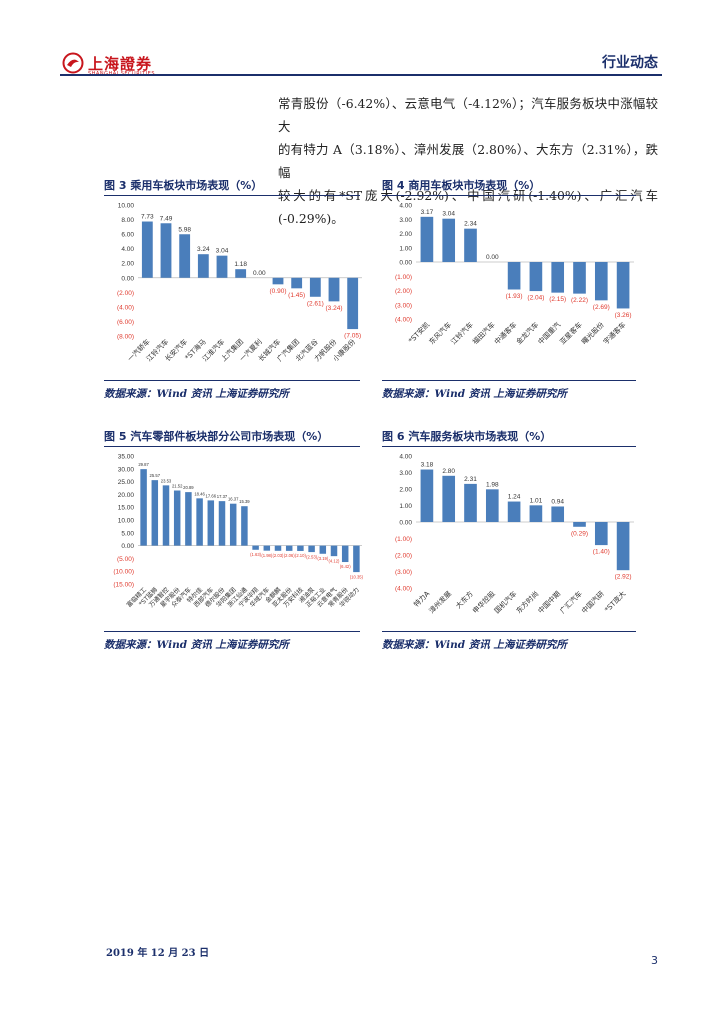 This screenshot has width=724, height=1024. What do you see at coordinates (527, 333) in the screenshot?
I see `category-label: 金龙汽车` at bounding box center [527, 333].